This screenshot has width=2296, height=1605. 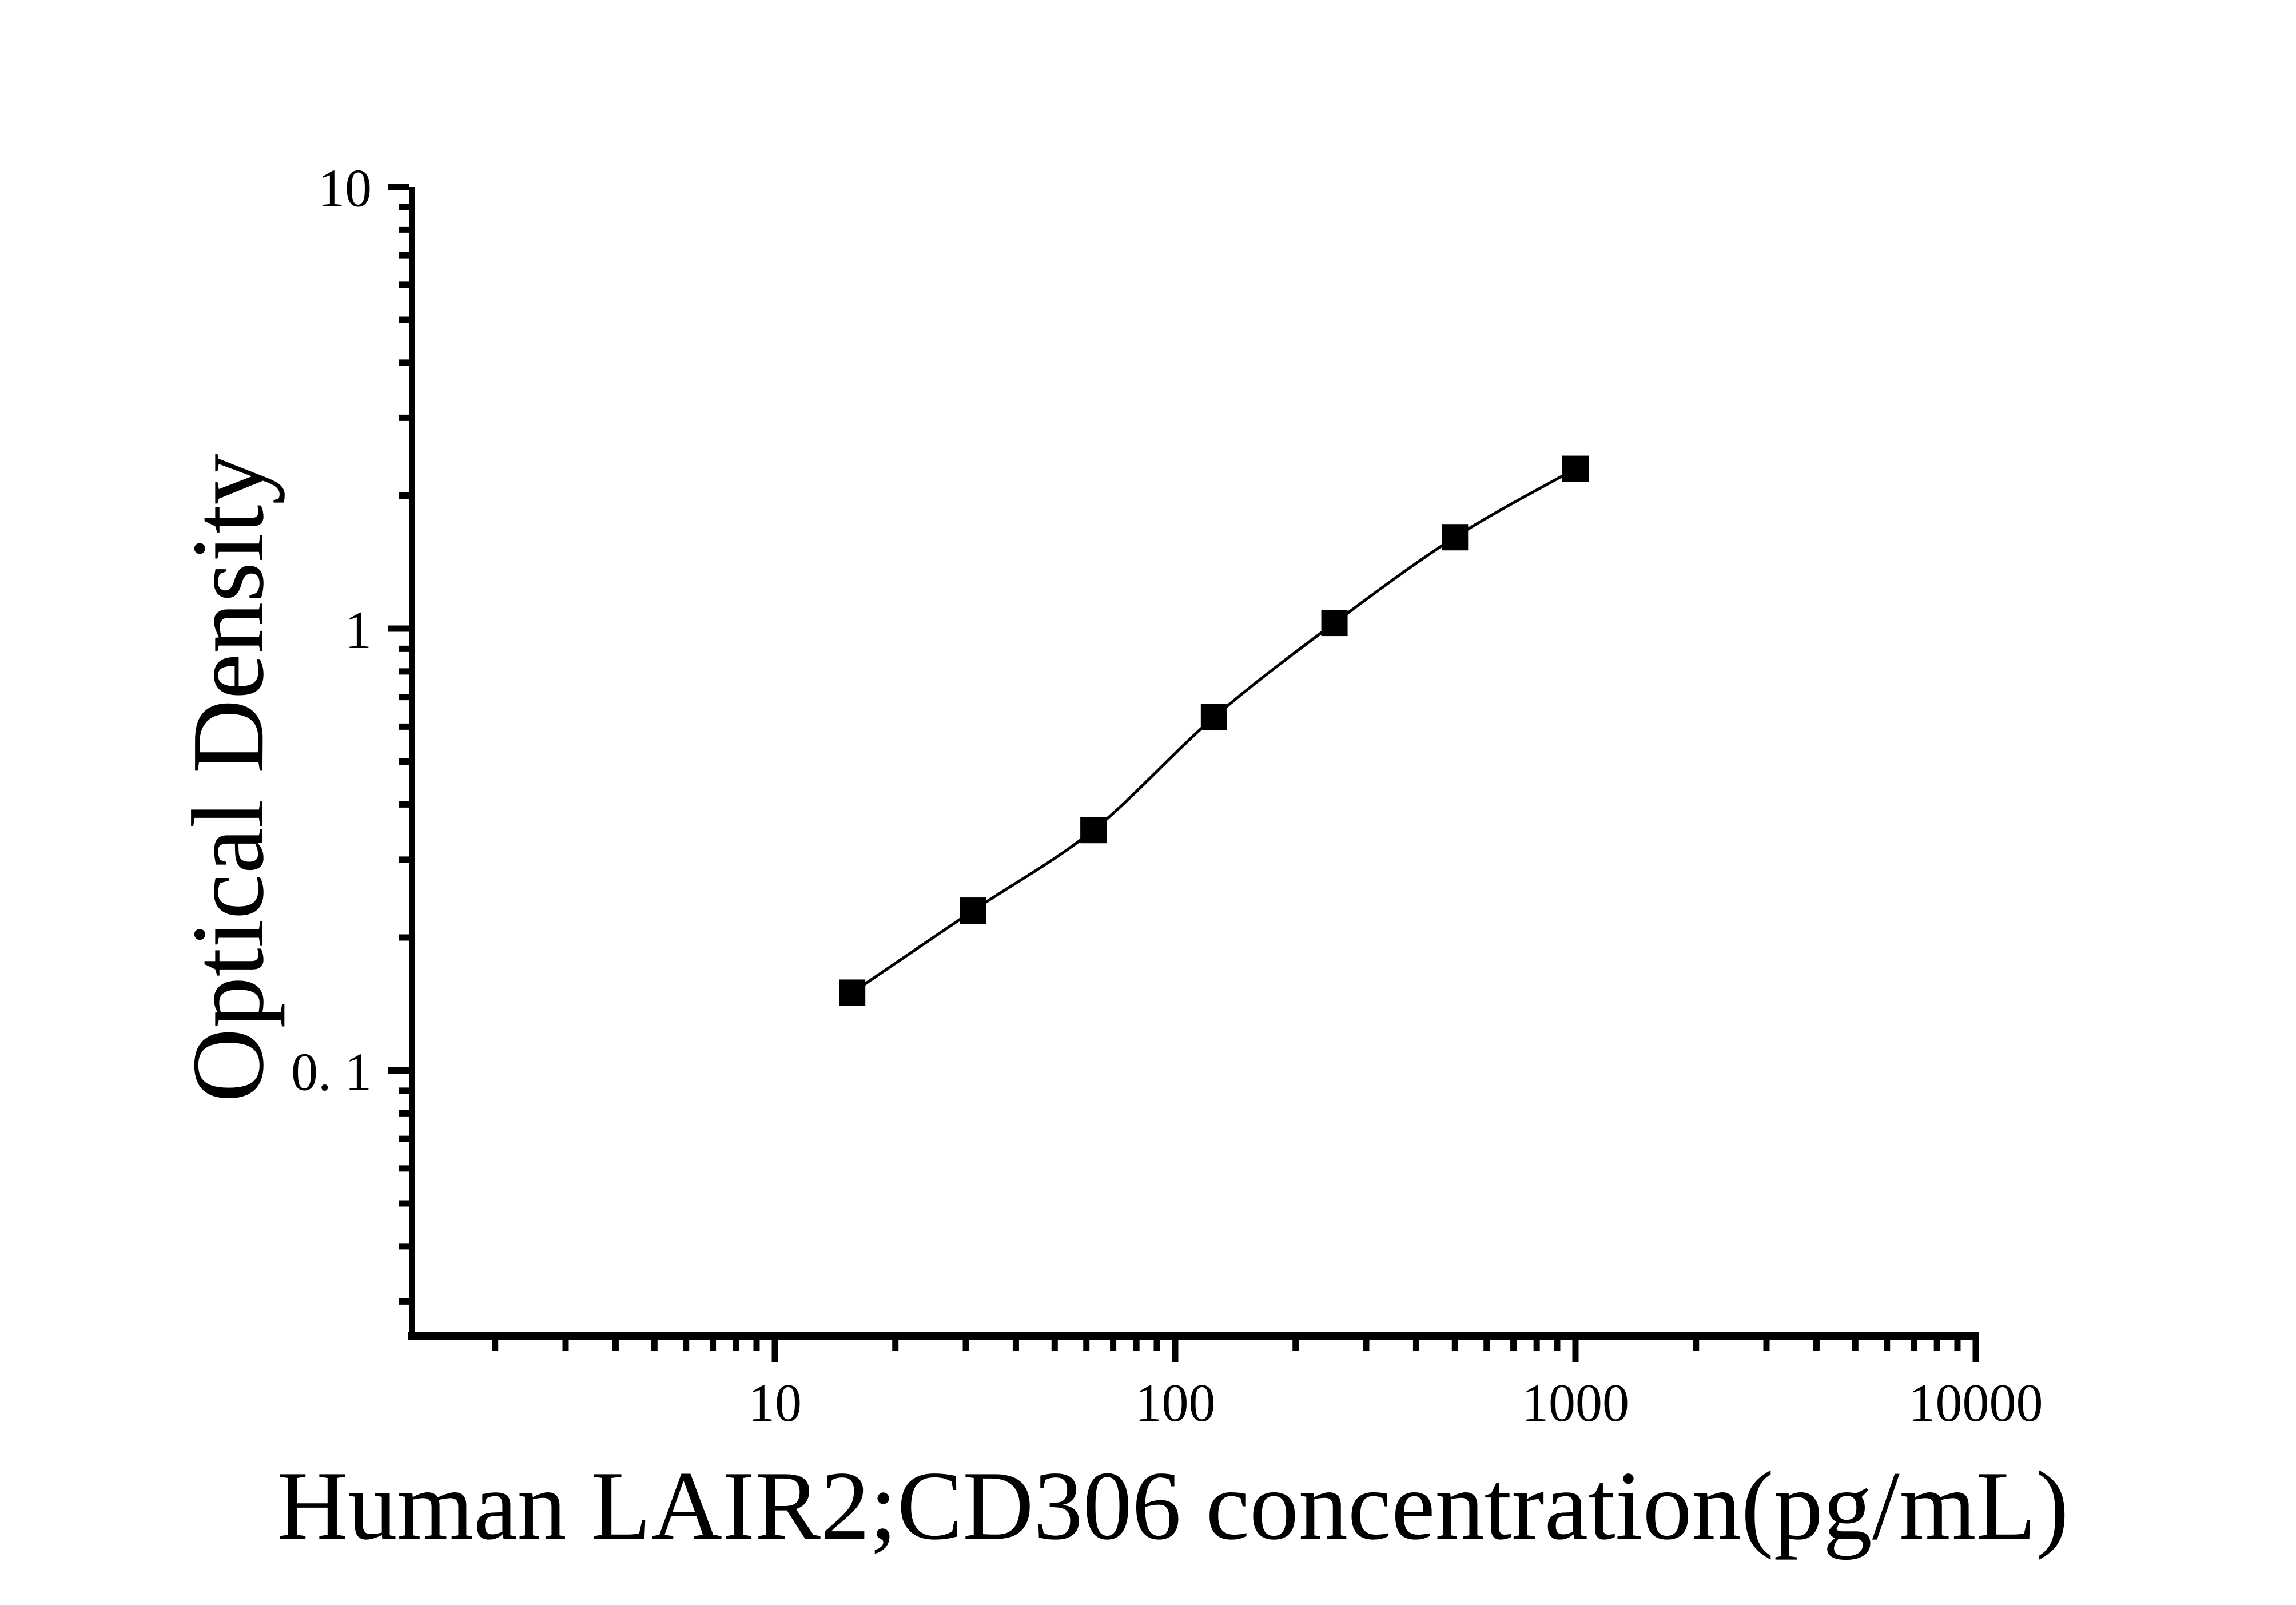 I want to click on y-axis-tick-label: 0. 1, so click(x=332, y=1072).